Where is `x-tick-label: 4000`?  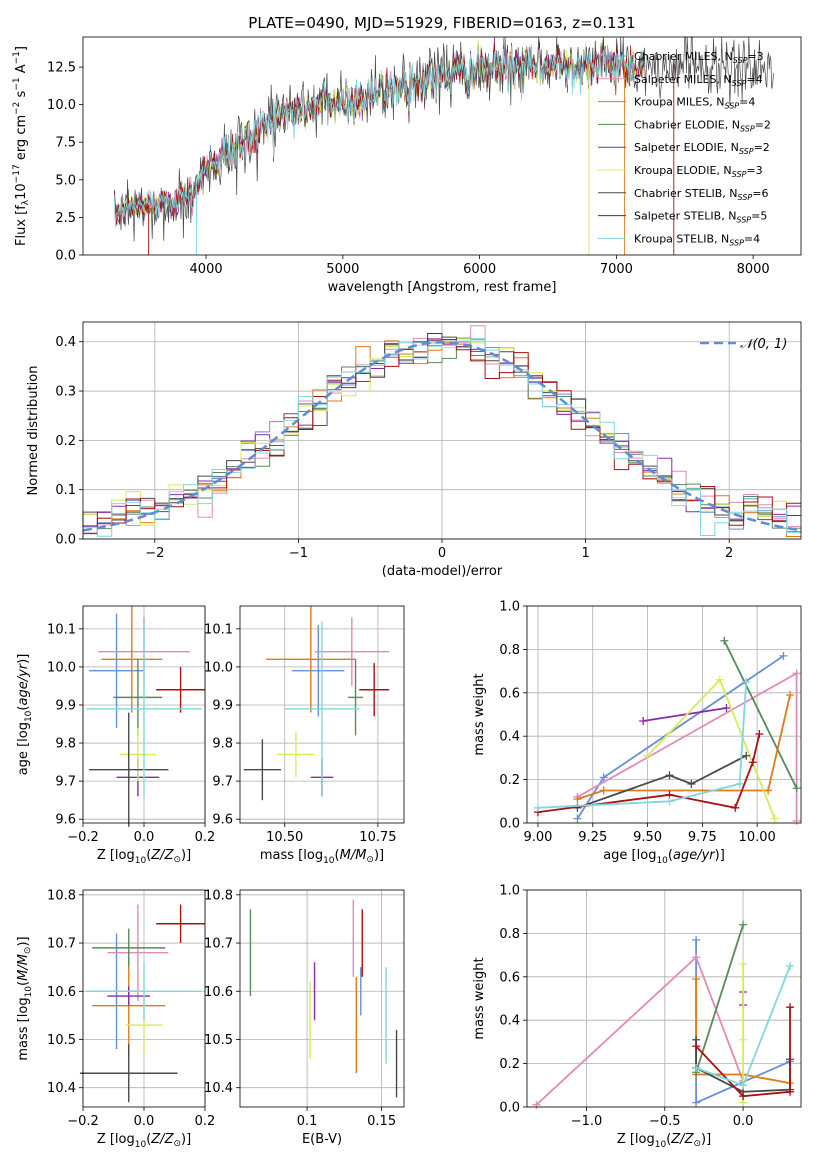 x-tick-label: 4000 is located at coordinates (206, 269).